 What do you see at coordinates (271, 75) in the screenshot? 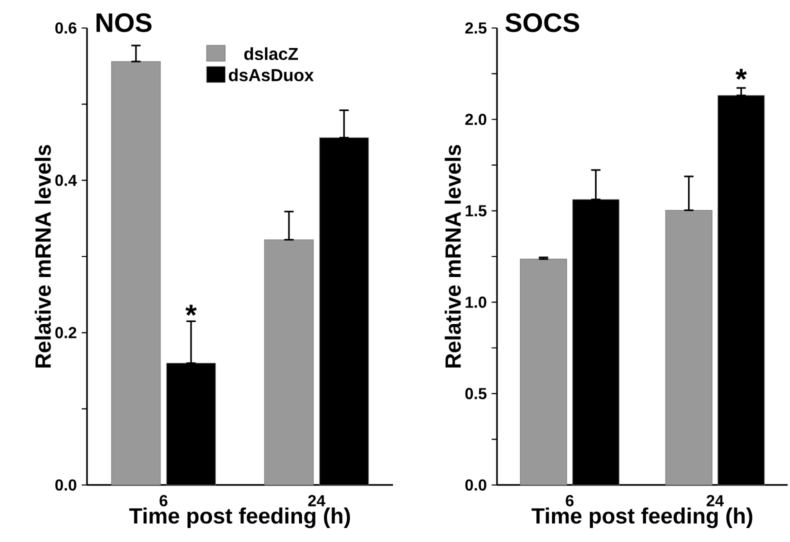
I see `legend-label: dsAsDuox` at bounding box center [271, 75].